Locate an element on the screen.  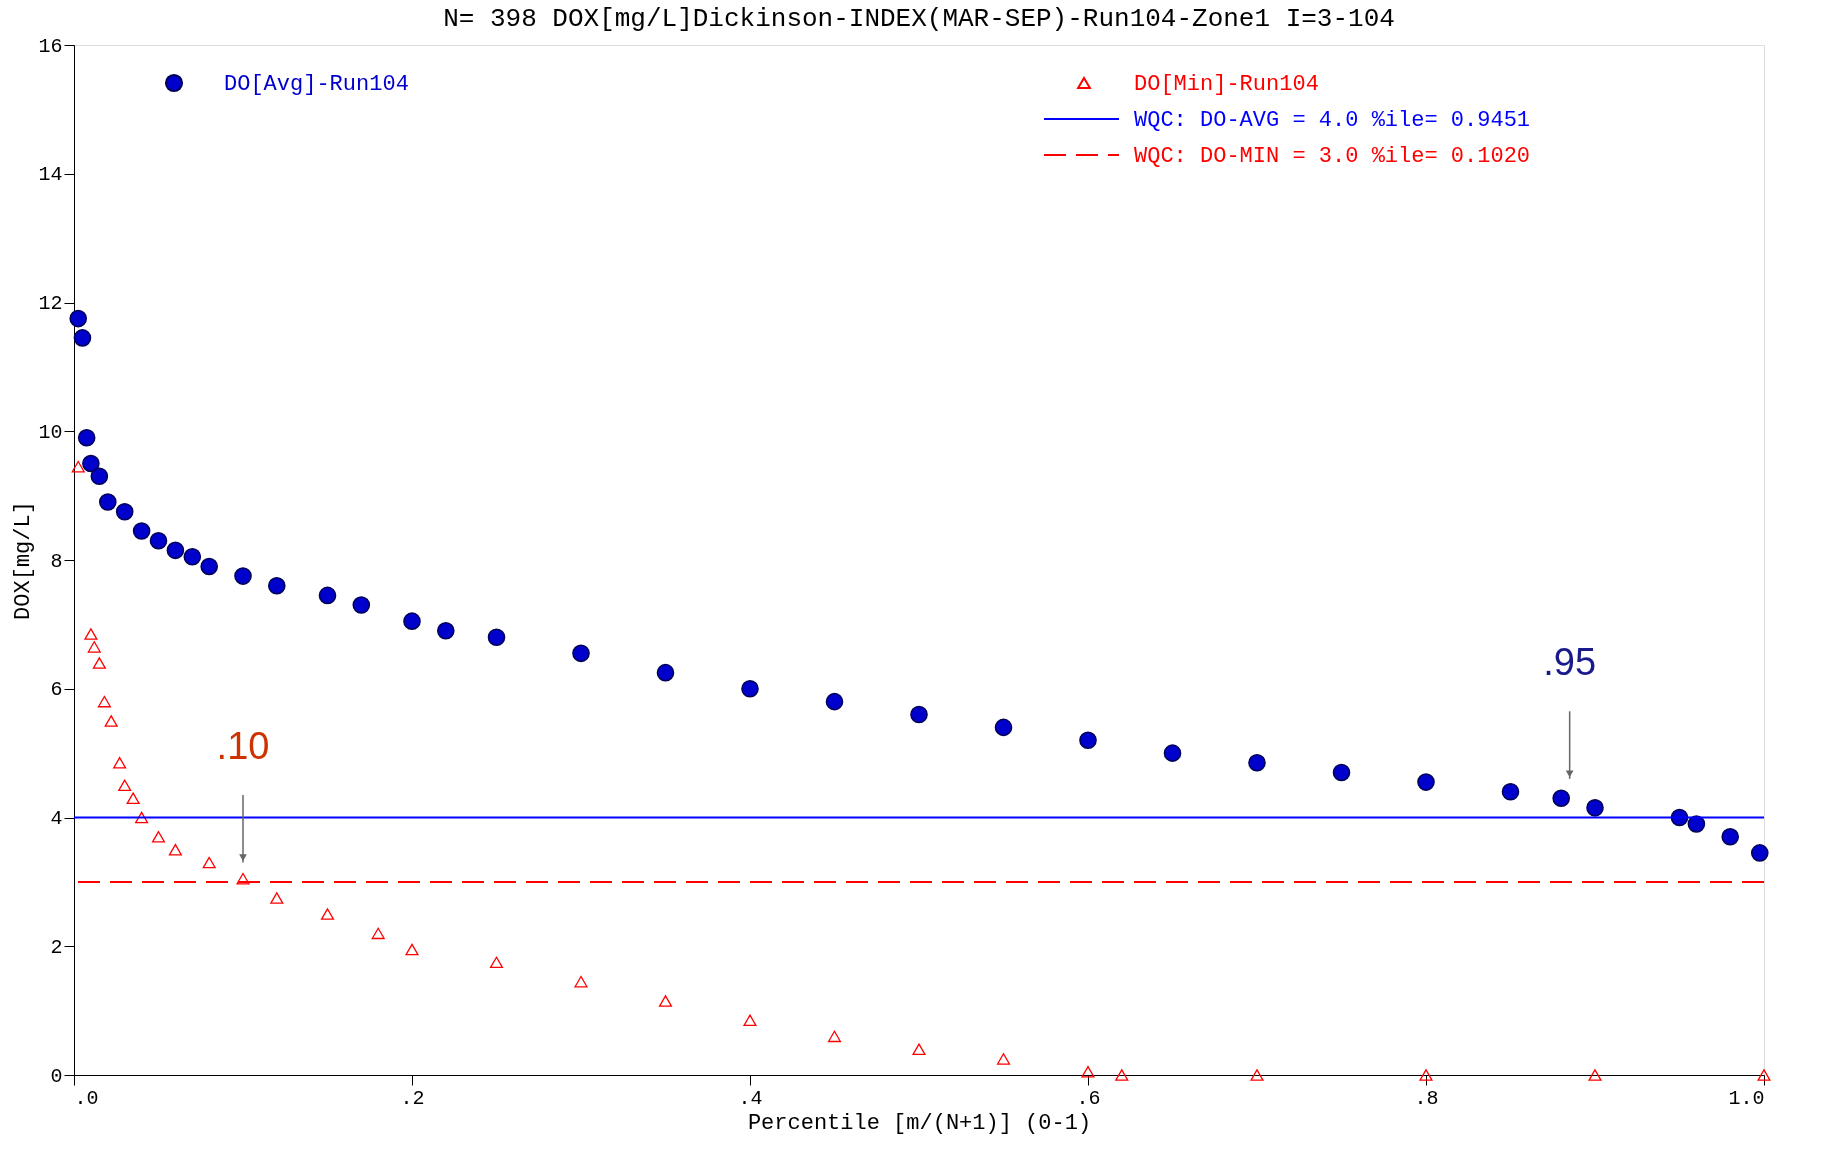
legend-label: DO[Min]-Run104 is located at coordinates (1226, 84).